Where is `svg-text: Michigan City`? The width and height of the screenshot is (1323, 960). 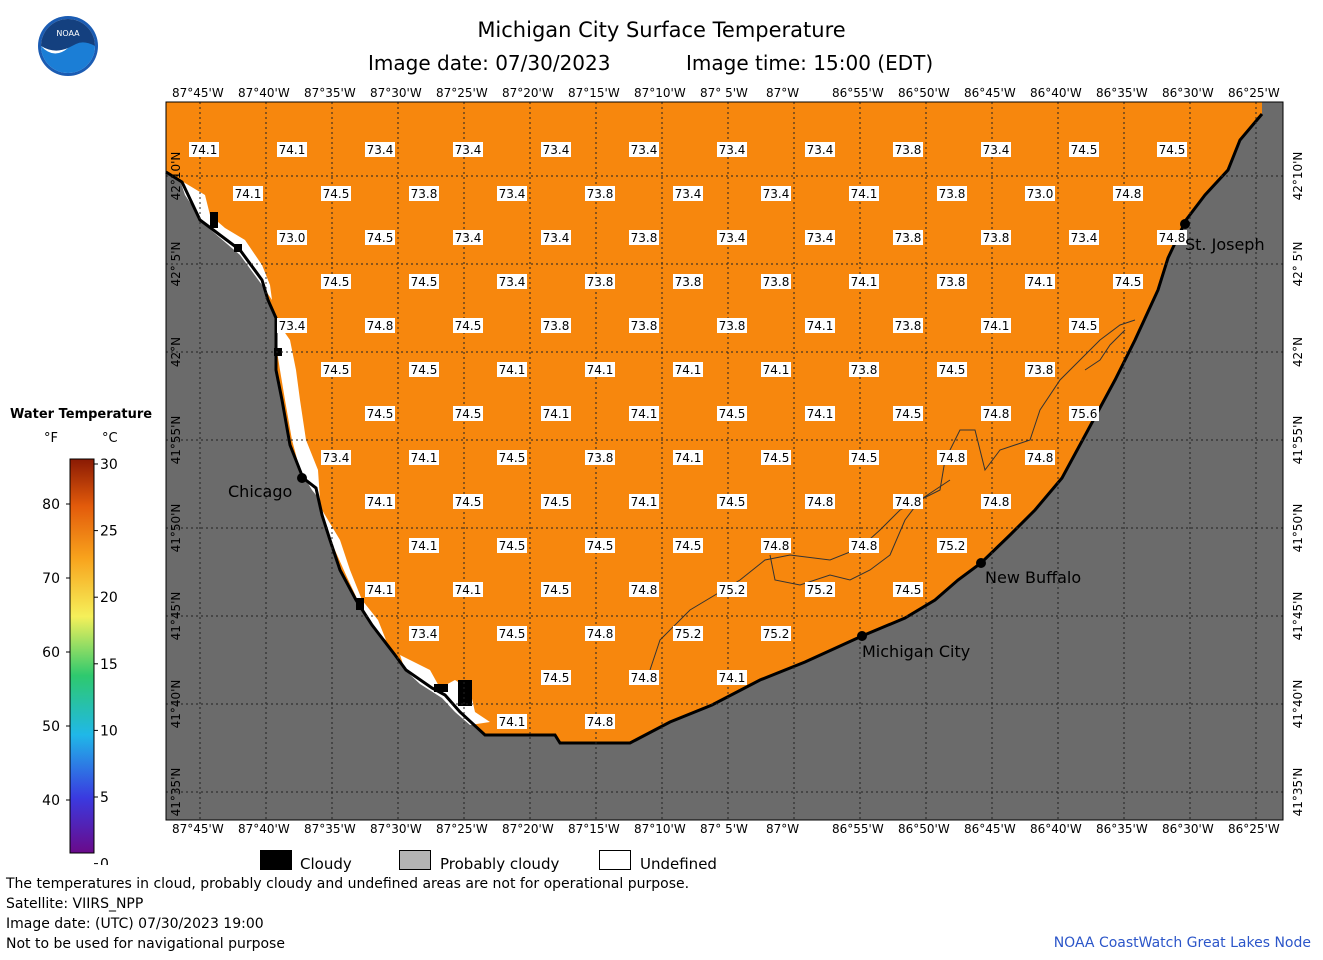
svg-text: Michigan City is located at coordinates (916, 651).